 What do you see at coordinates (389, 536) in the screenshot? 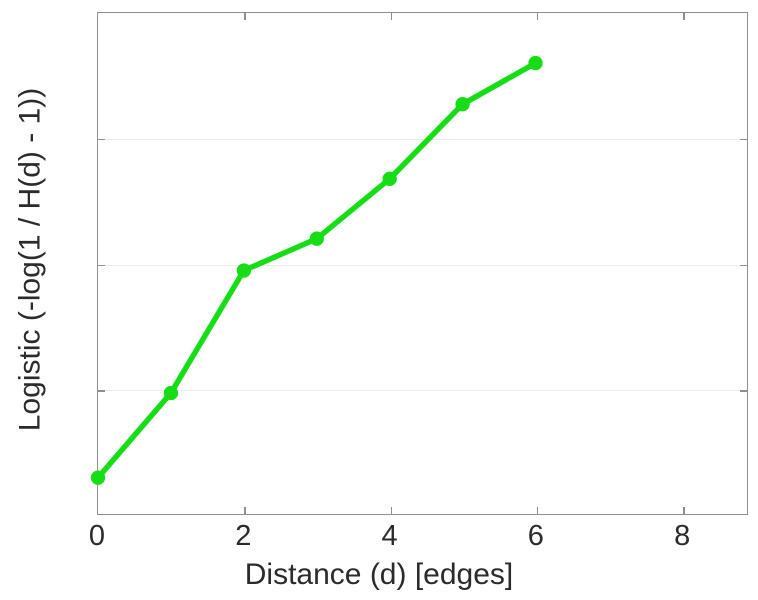
I see `x-tick-label: 4` at bounding box center [389, 536].